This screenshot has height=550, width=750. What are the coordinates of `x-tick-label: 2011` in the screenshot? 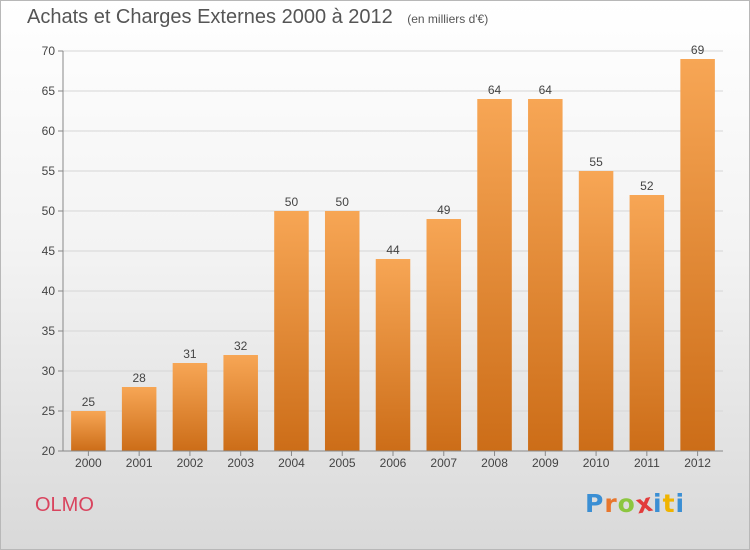 It's located at (647, 463).